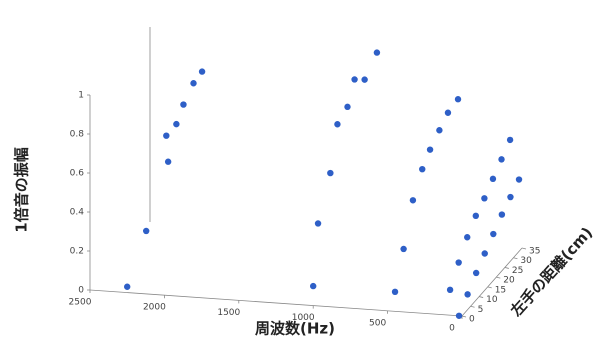  Describe the element at coordinates (534, 252) in the screenshot. I see `depth-tick-label: 35` at that location.